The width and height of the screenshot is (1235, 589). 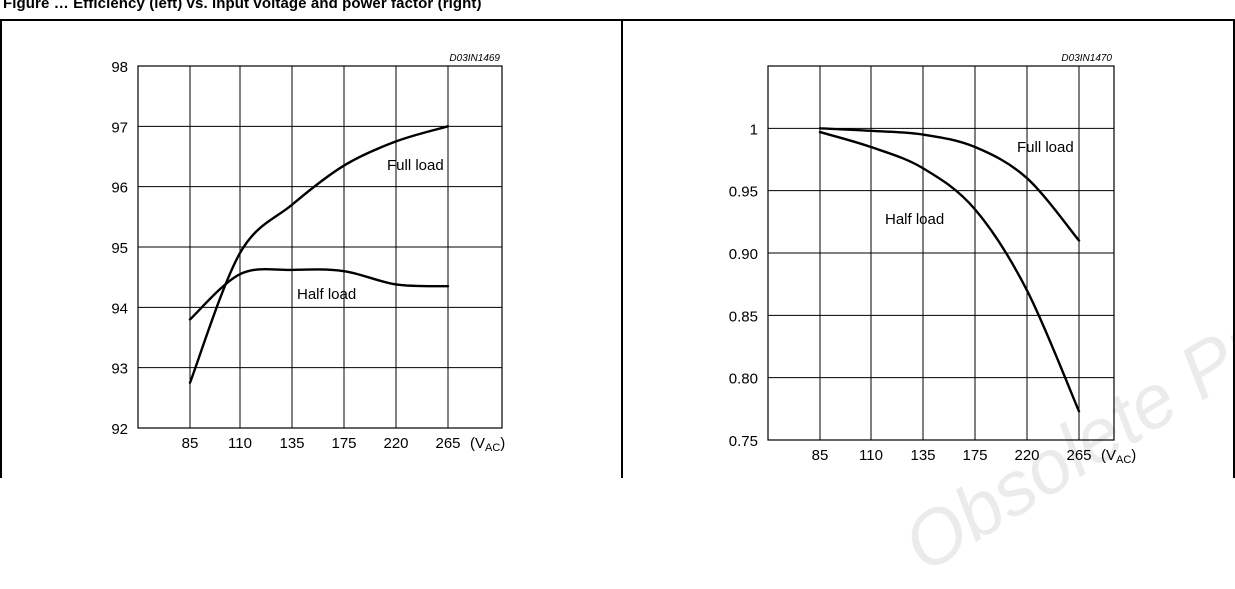 I want to click on y-tick-label: 98, so click(x=119, y=67).